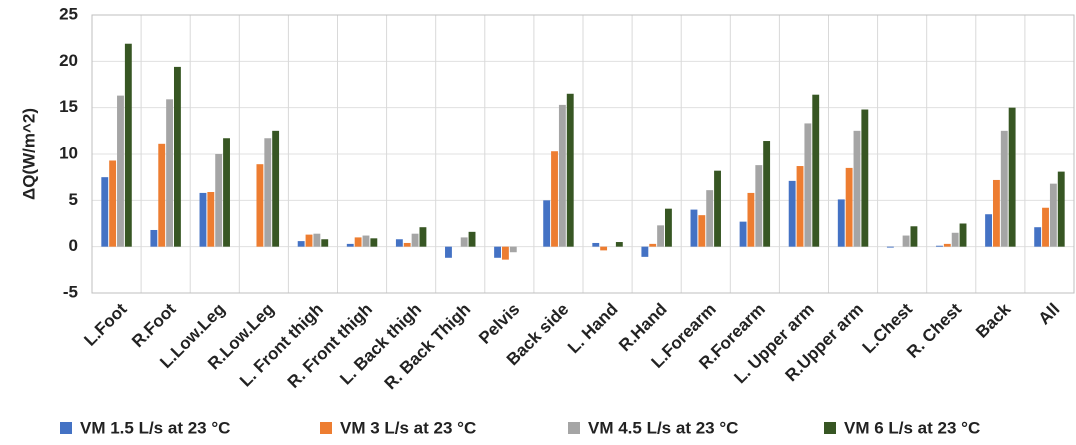  I want to click on y-tick-label: -5, so click(70, 291).